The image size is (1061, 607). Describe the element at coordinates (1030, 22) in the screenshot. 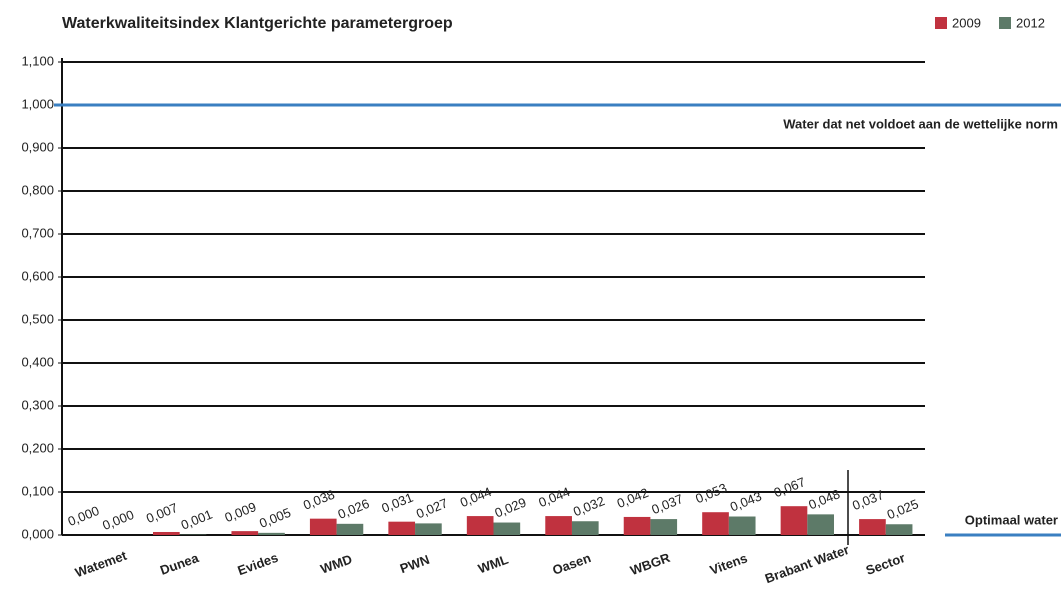

I see `legend-label: 2012` at that location.